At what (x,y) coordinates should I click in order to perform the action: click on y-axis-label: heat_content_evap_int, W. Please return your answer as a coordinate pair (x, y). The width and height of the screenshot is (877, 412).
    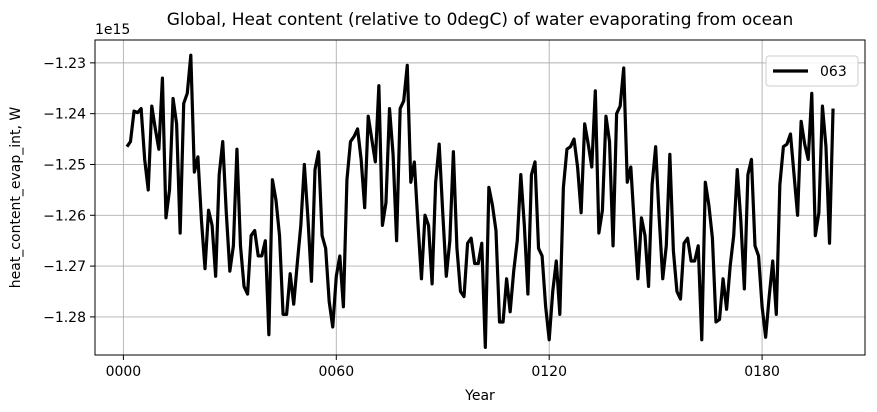
    Looking at the image, I should click on (16, 198).